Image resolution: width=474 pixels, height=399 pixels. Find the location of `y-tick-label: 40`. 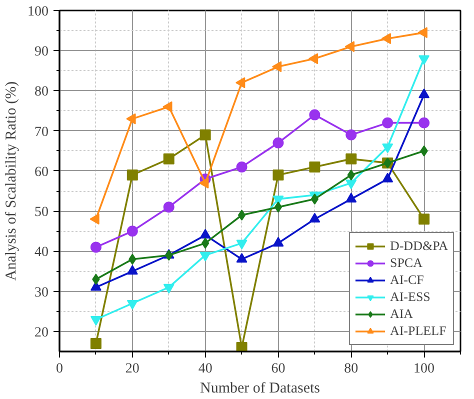

y-tick-label: 40 is located at coordinates (41, 252).